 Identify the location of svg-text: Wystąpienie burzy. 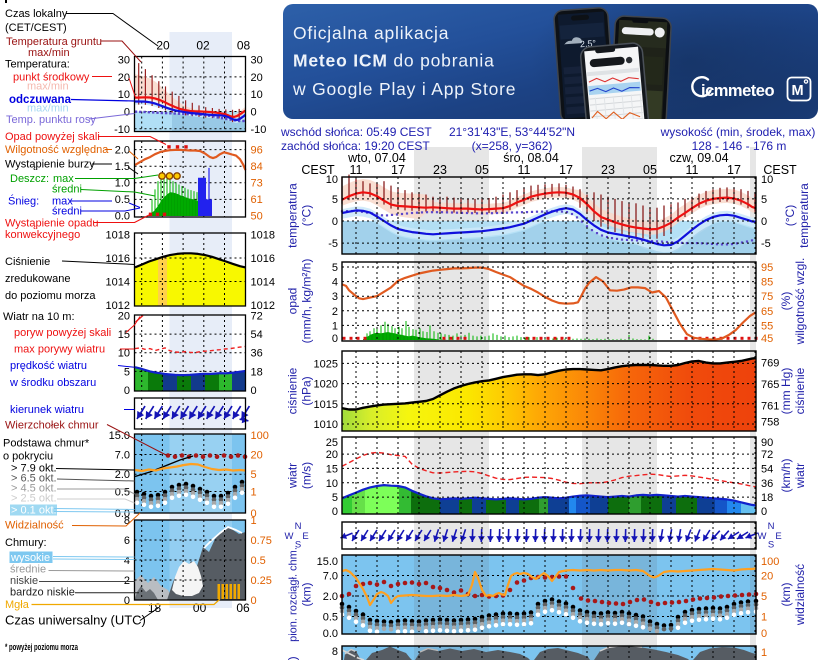
(50, 165).